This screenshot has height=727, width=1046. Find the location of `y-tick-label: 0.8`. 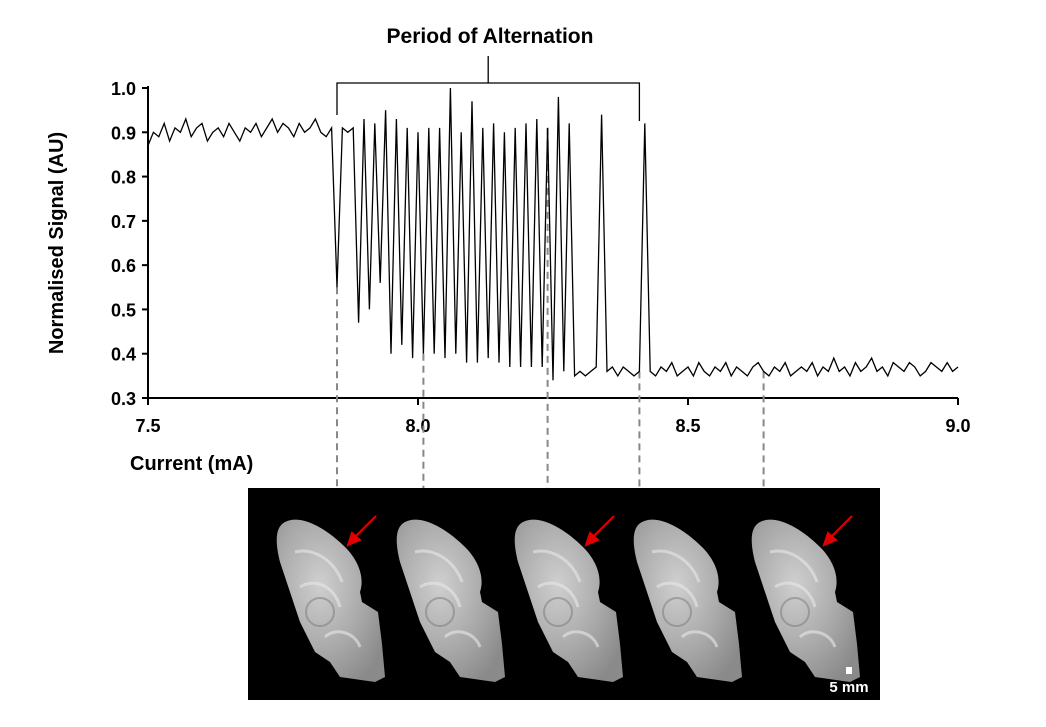

y-tick-label: 0.8 is located at coordinates (123, 178).